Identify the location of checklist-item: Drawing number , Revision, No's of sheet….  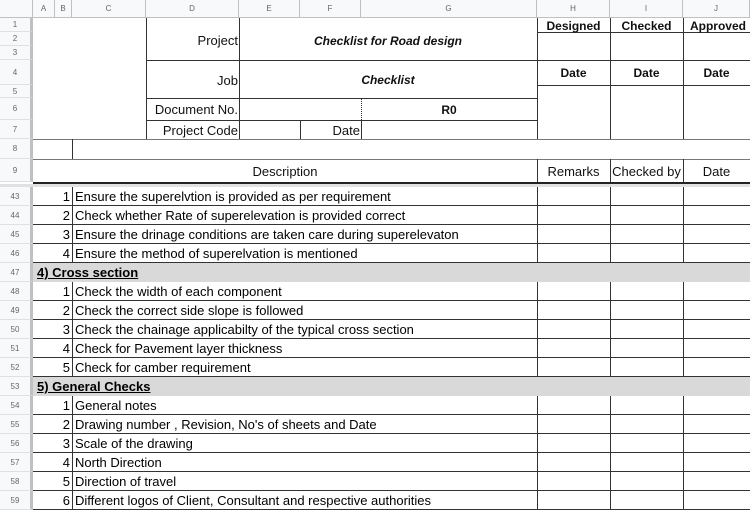
(226, 424).